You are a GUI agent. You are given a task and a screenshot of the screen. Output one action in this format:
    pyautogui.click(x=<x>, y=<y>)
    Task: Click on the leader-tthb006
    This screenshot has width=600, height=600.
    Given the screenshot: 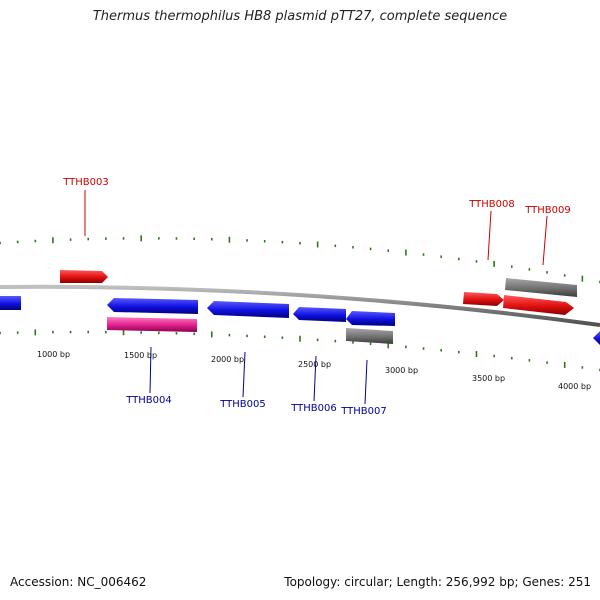 What is the action you would take?
    pyautogui.click(x=315, y=378)
    